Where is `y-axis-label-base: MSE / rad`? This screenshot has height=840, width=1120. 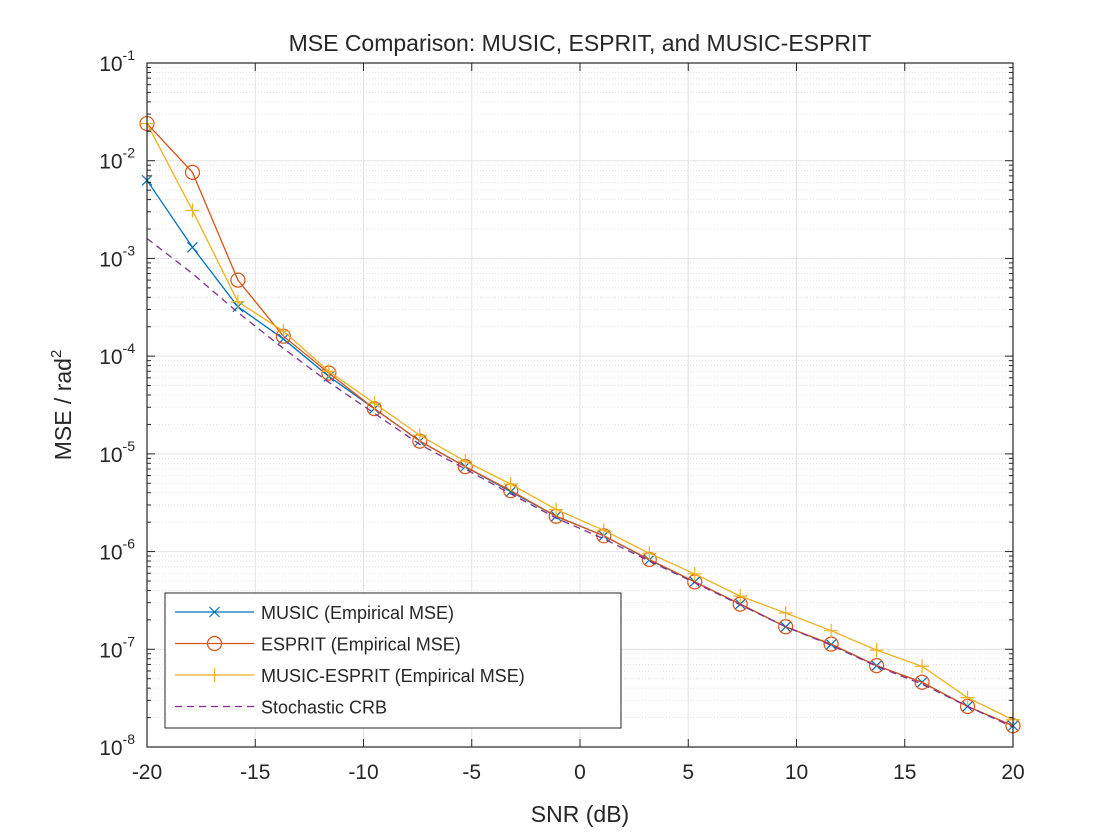 y-axis-label-base: MSE / rad is located at coordinates (63, 409).